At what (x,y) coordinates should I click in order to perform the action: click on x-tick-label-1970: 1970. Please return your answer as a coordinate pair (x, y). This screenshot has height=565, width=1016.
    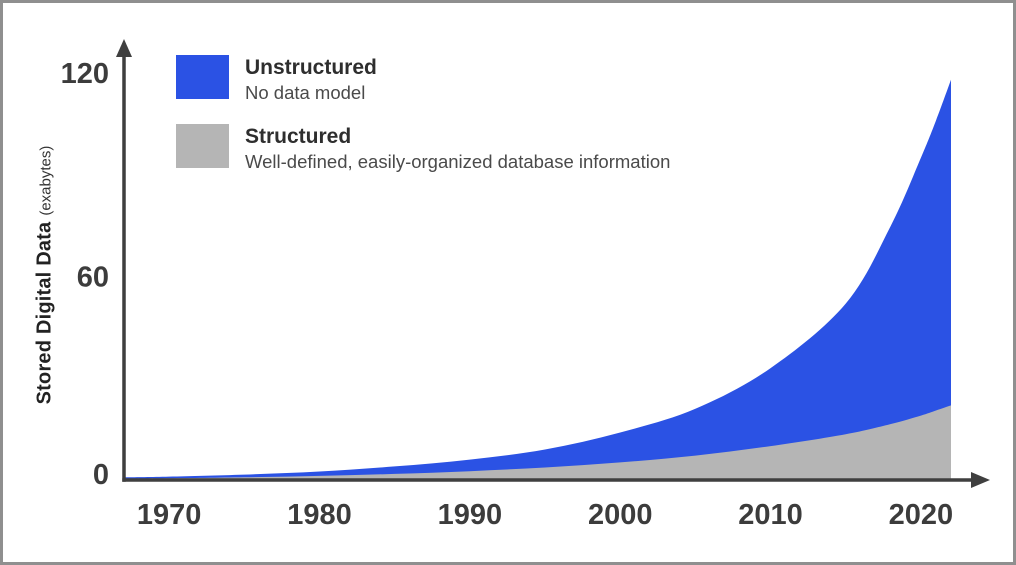
    Looking at the image, I should click on (169, 515).